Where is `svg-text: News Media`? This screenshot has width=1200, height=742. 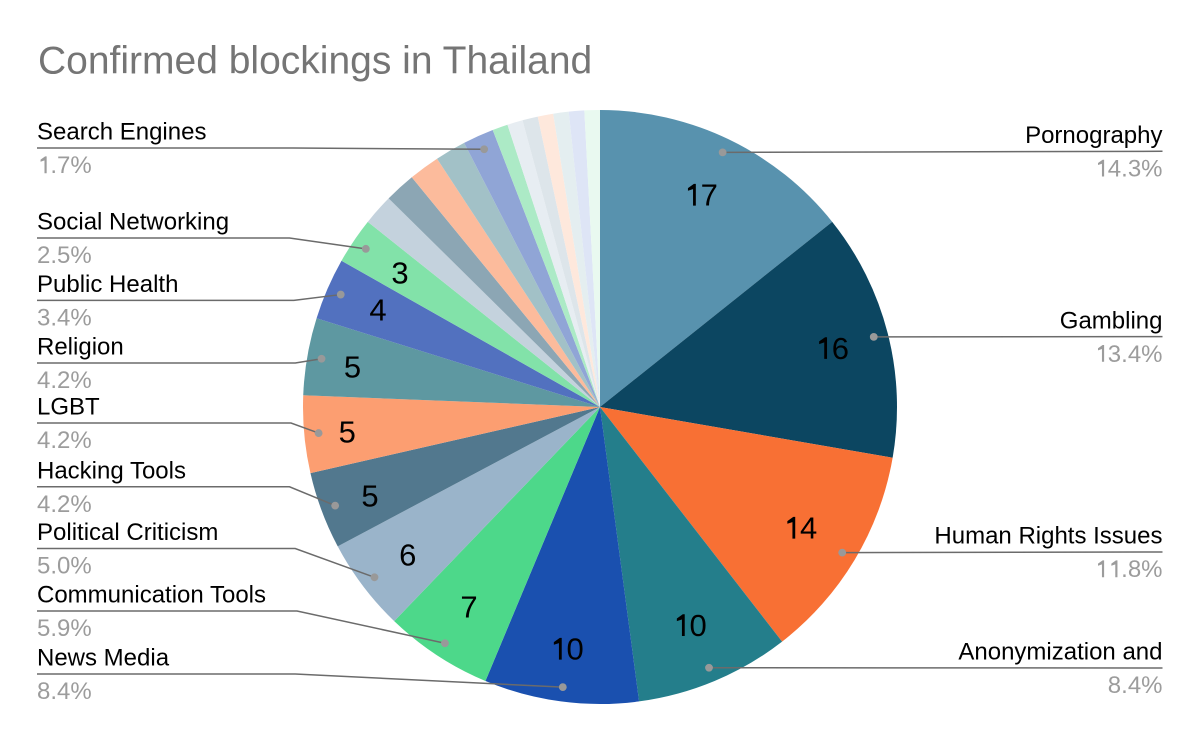
svg-text: News Media is located at coordinates (103, 658).